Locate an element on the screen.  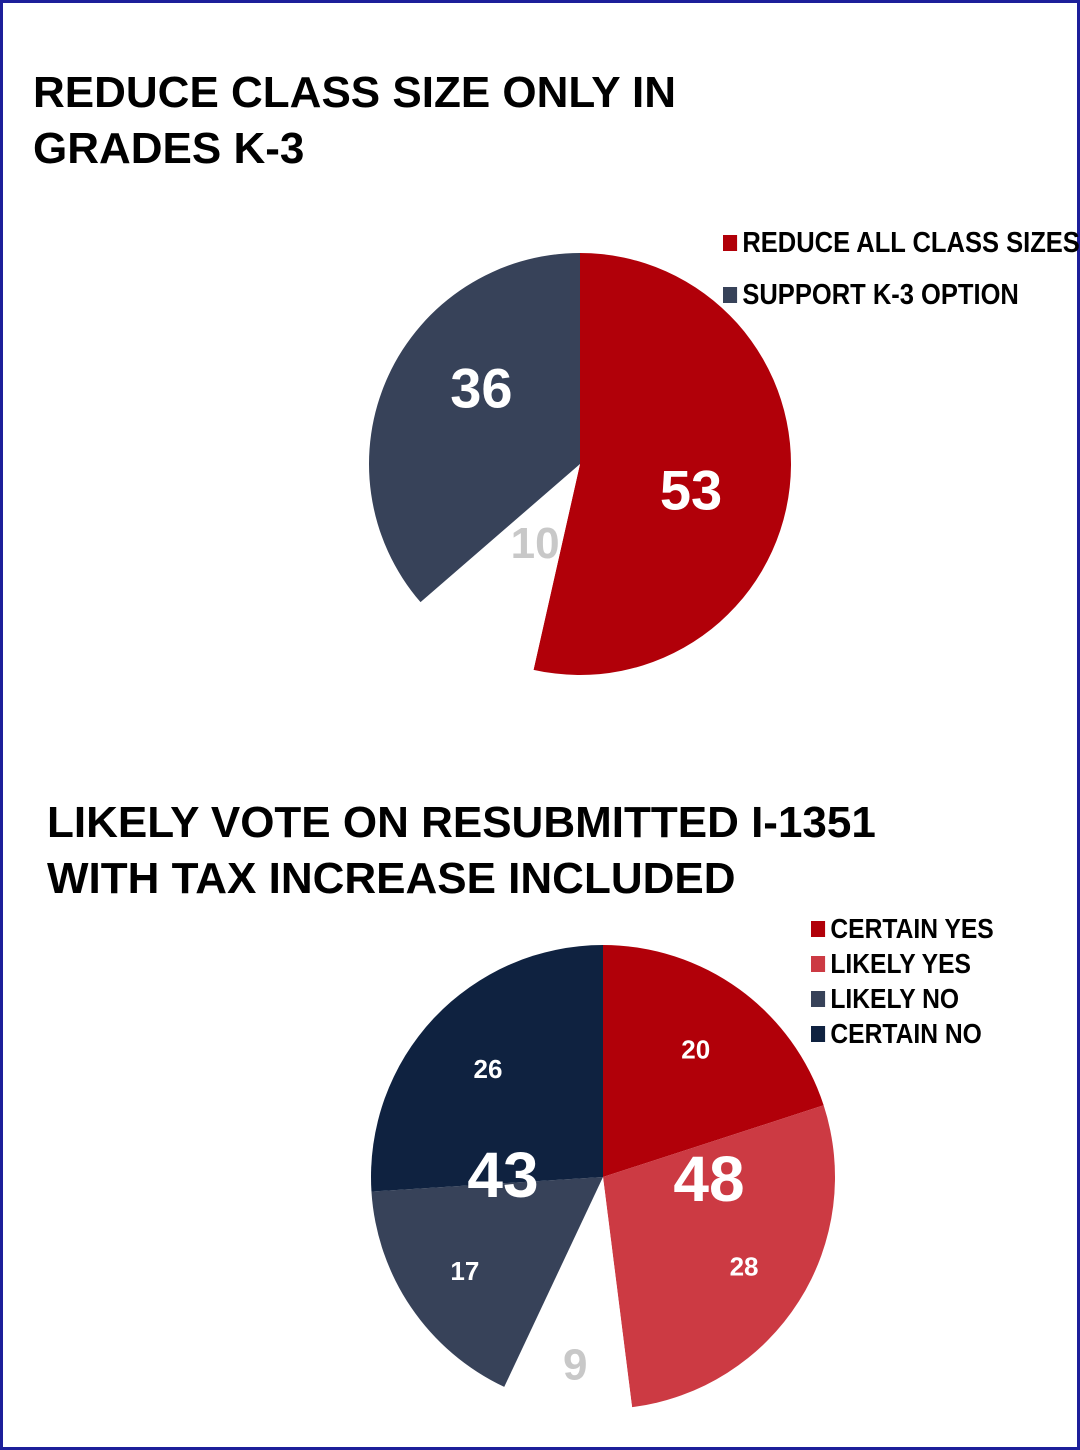
legend-item-likely-yes: LIKELY YES is located at coordinates (902, 963).